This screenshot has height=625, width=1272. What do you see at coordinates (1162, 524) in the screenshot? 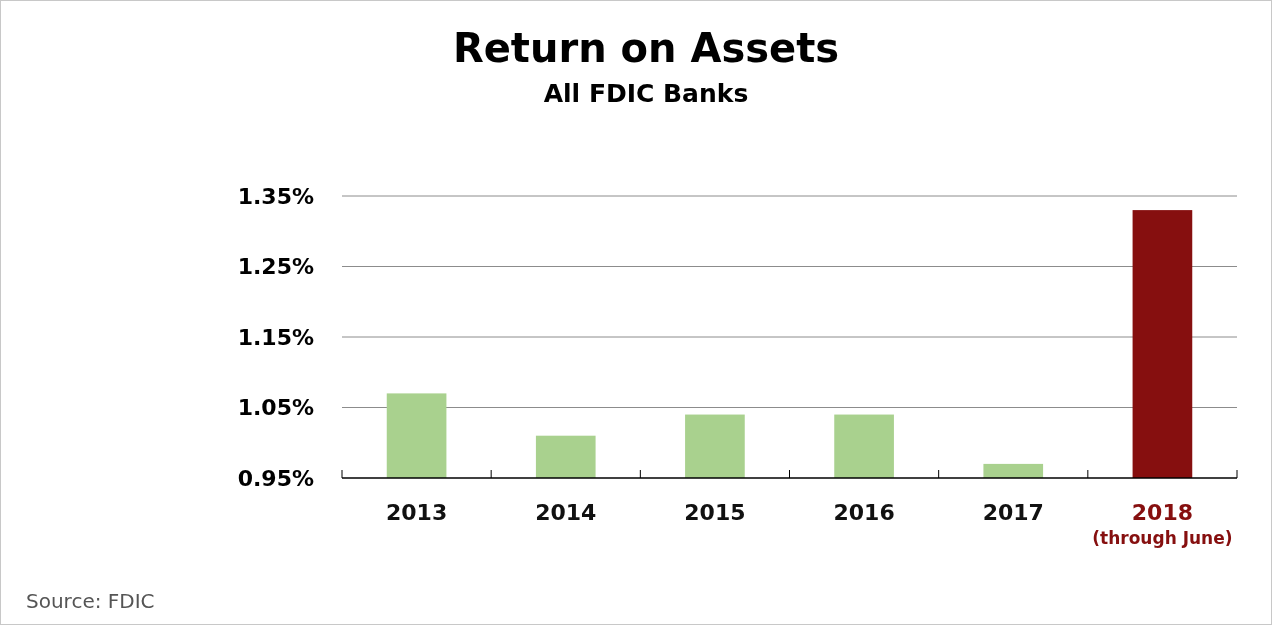
I see `x-tick-label: 2018 (through June)` at bounding box center [1162, 524].